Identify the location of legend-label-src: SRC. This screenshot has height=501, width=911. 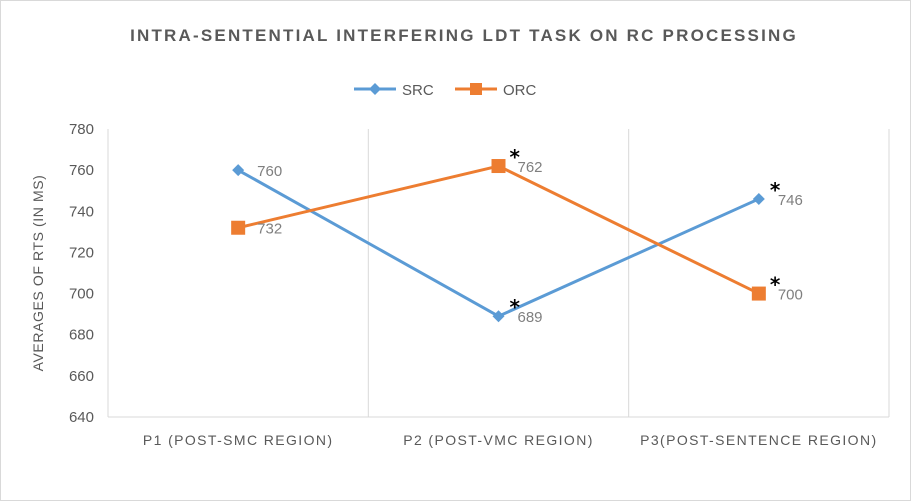
(418, 90).